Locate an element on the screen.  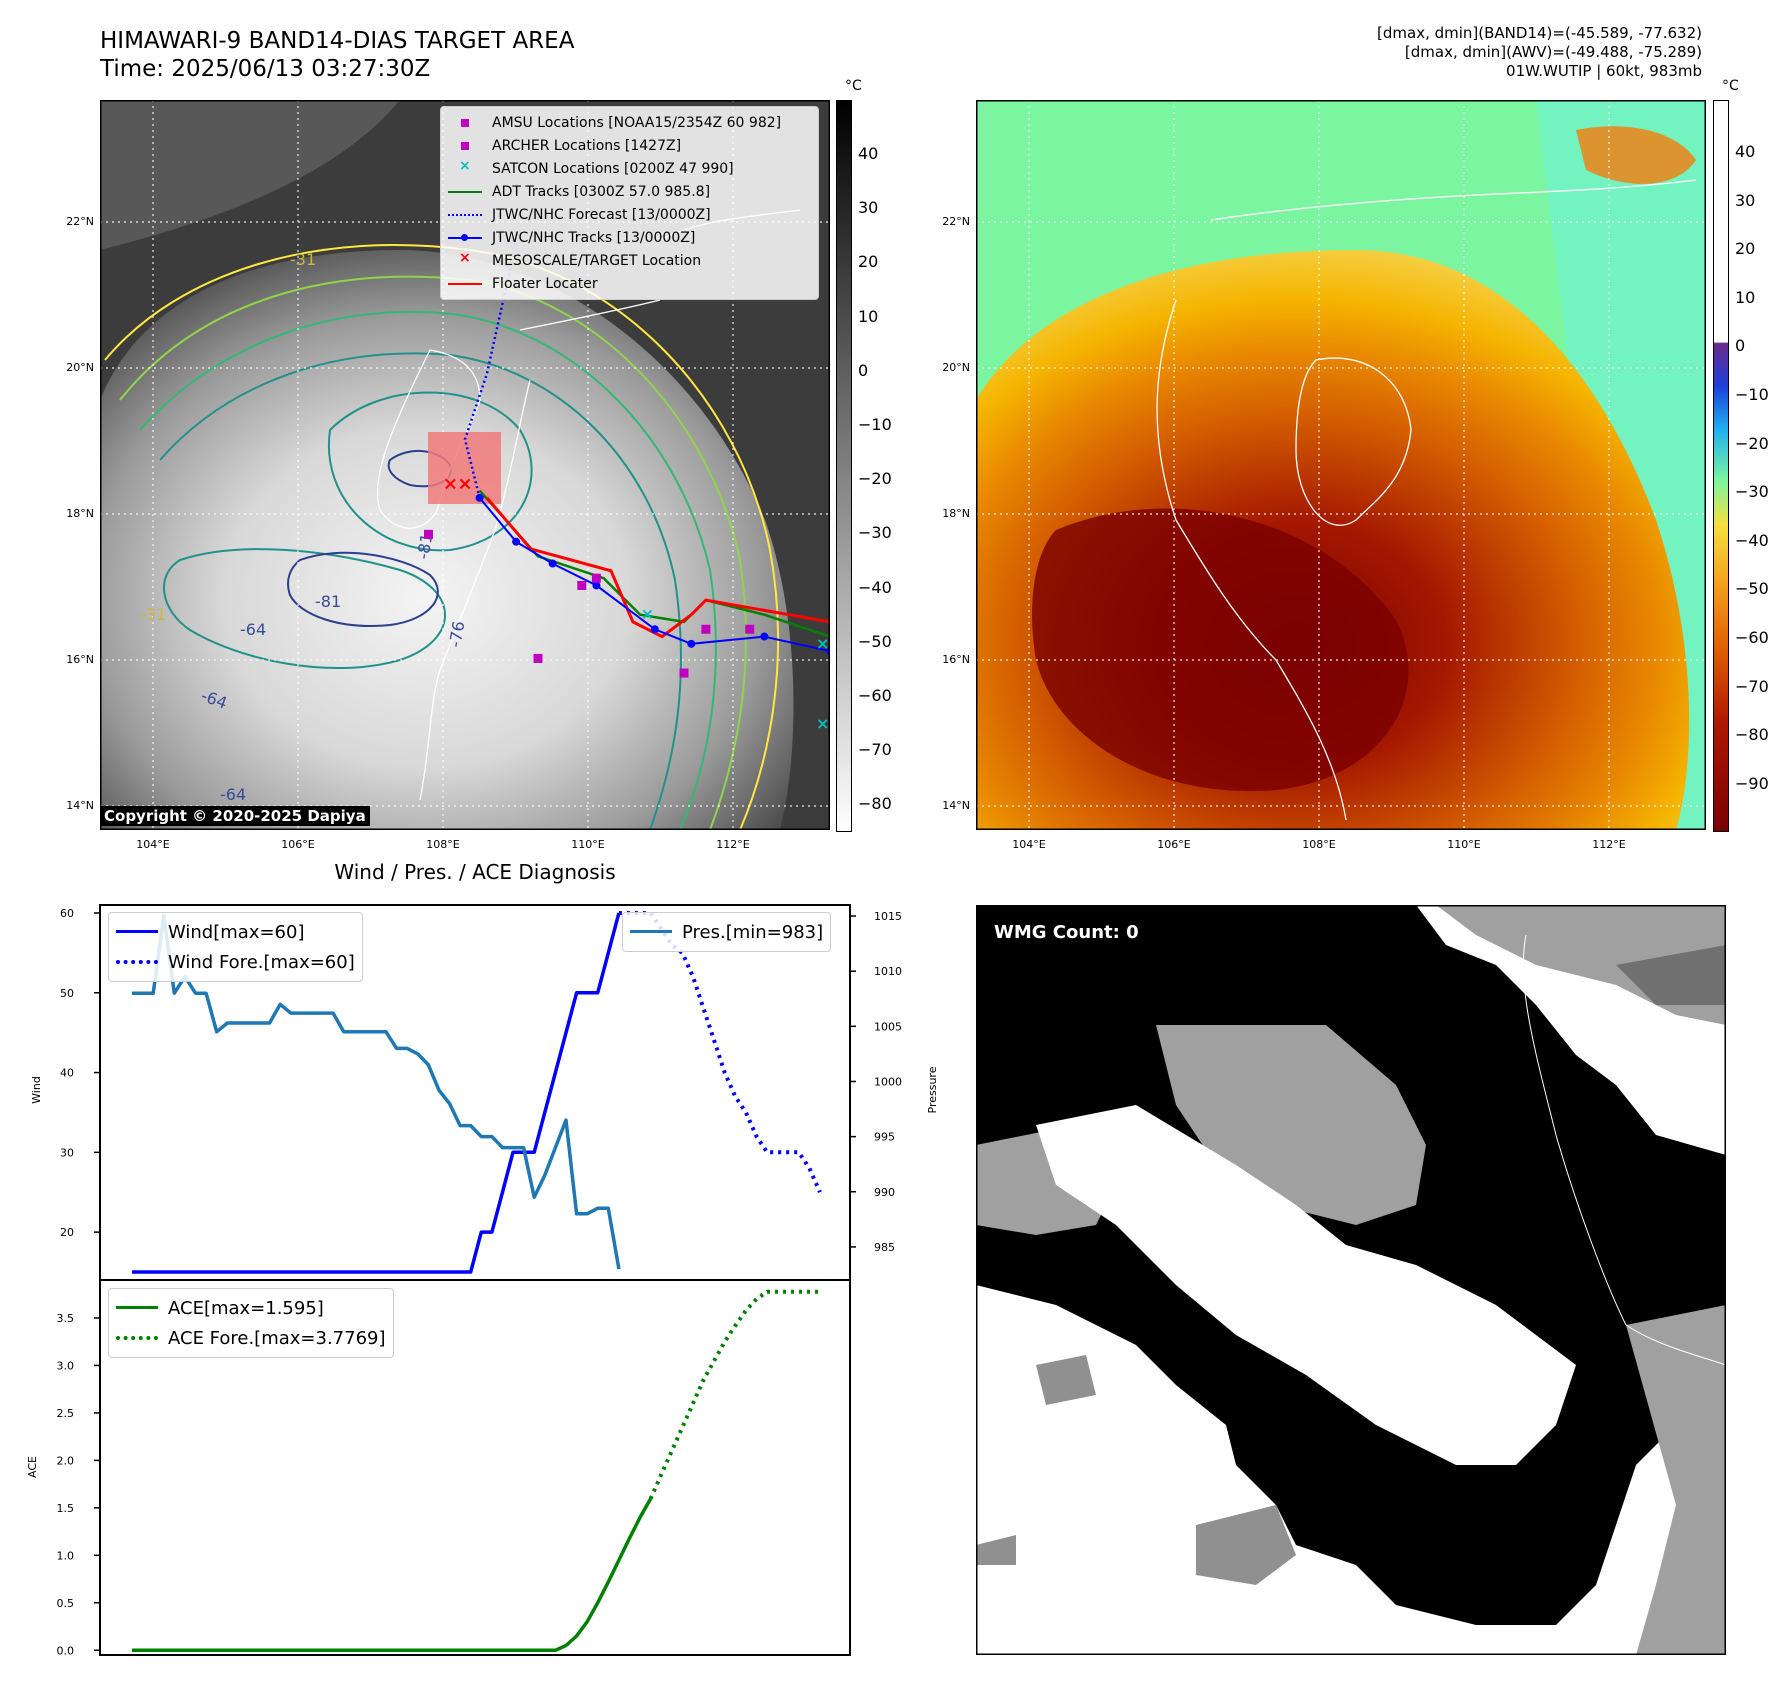
wind-legend: Wind[max=60] Wind Fore.[max=60] is located at coordinates (235, 947).